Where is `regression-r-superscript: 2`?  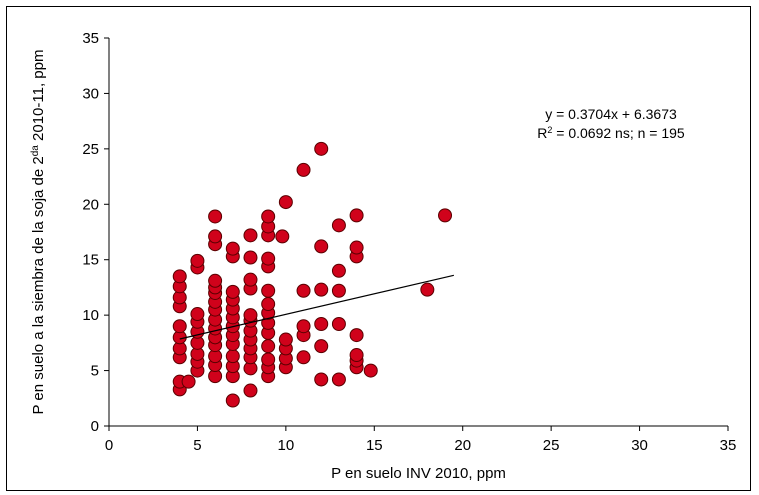
regression-r-superscript: 2 is located at coordinates (549, 130).